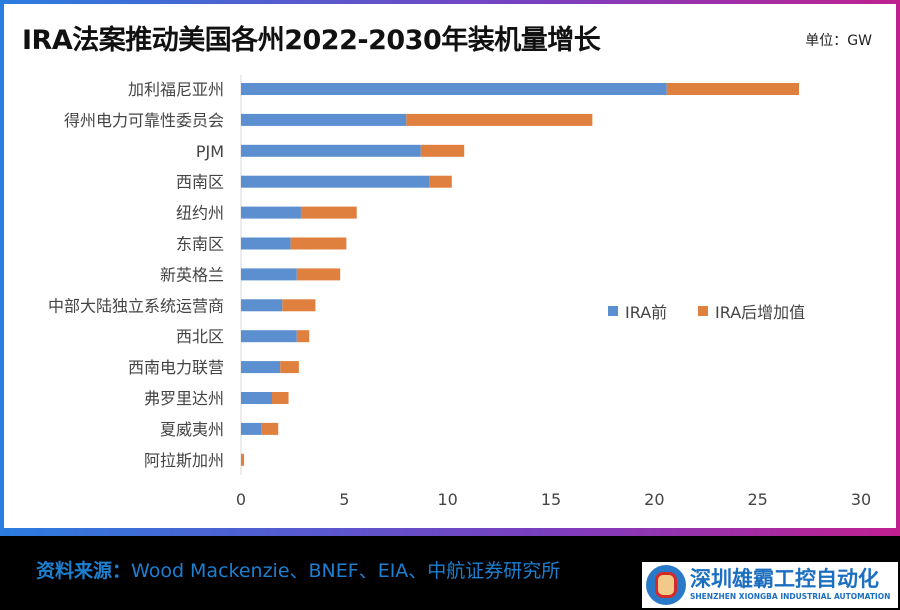 The height and width of the screenshot is (610, 900). Describe the element at coordinates (200, 213) in the screenshot. I see `category-label: 纽约州` at that location.